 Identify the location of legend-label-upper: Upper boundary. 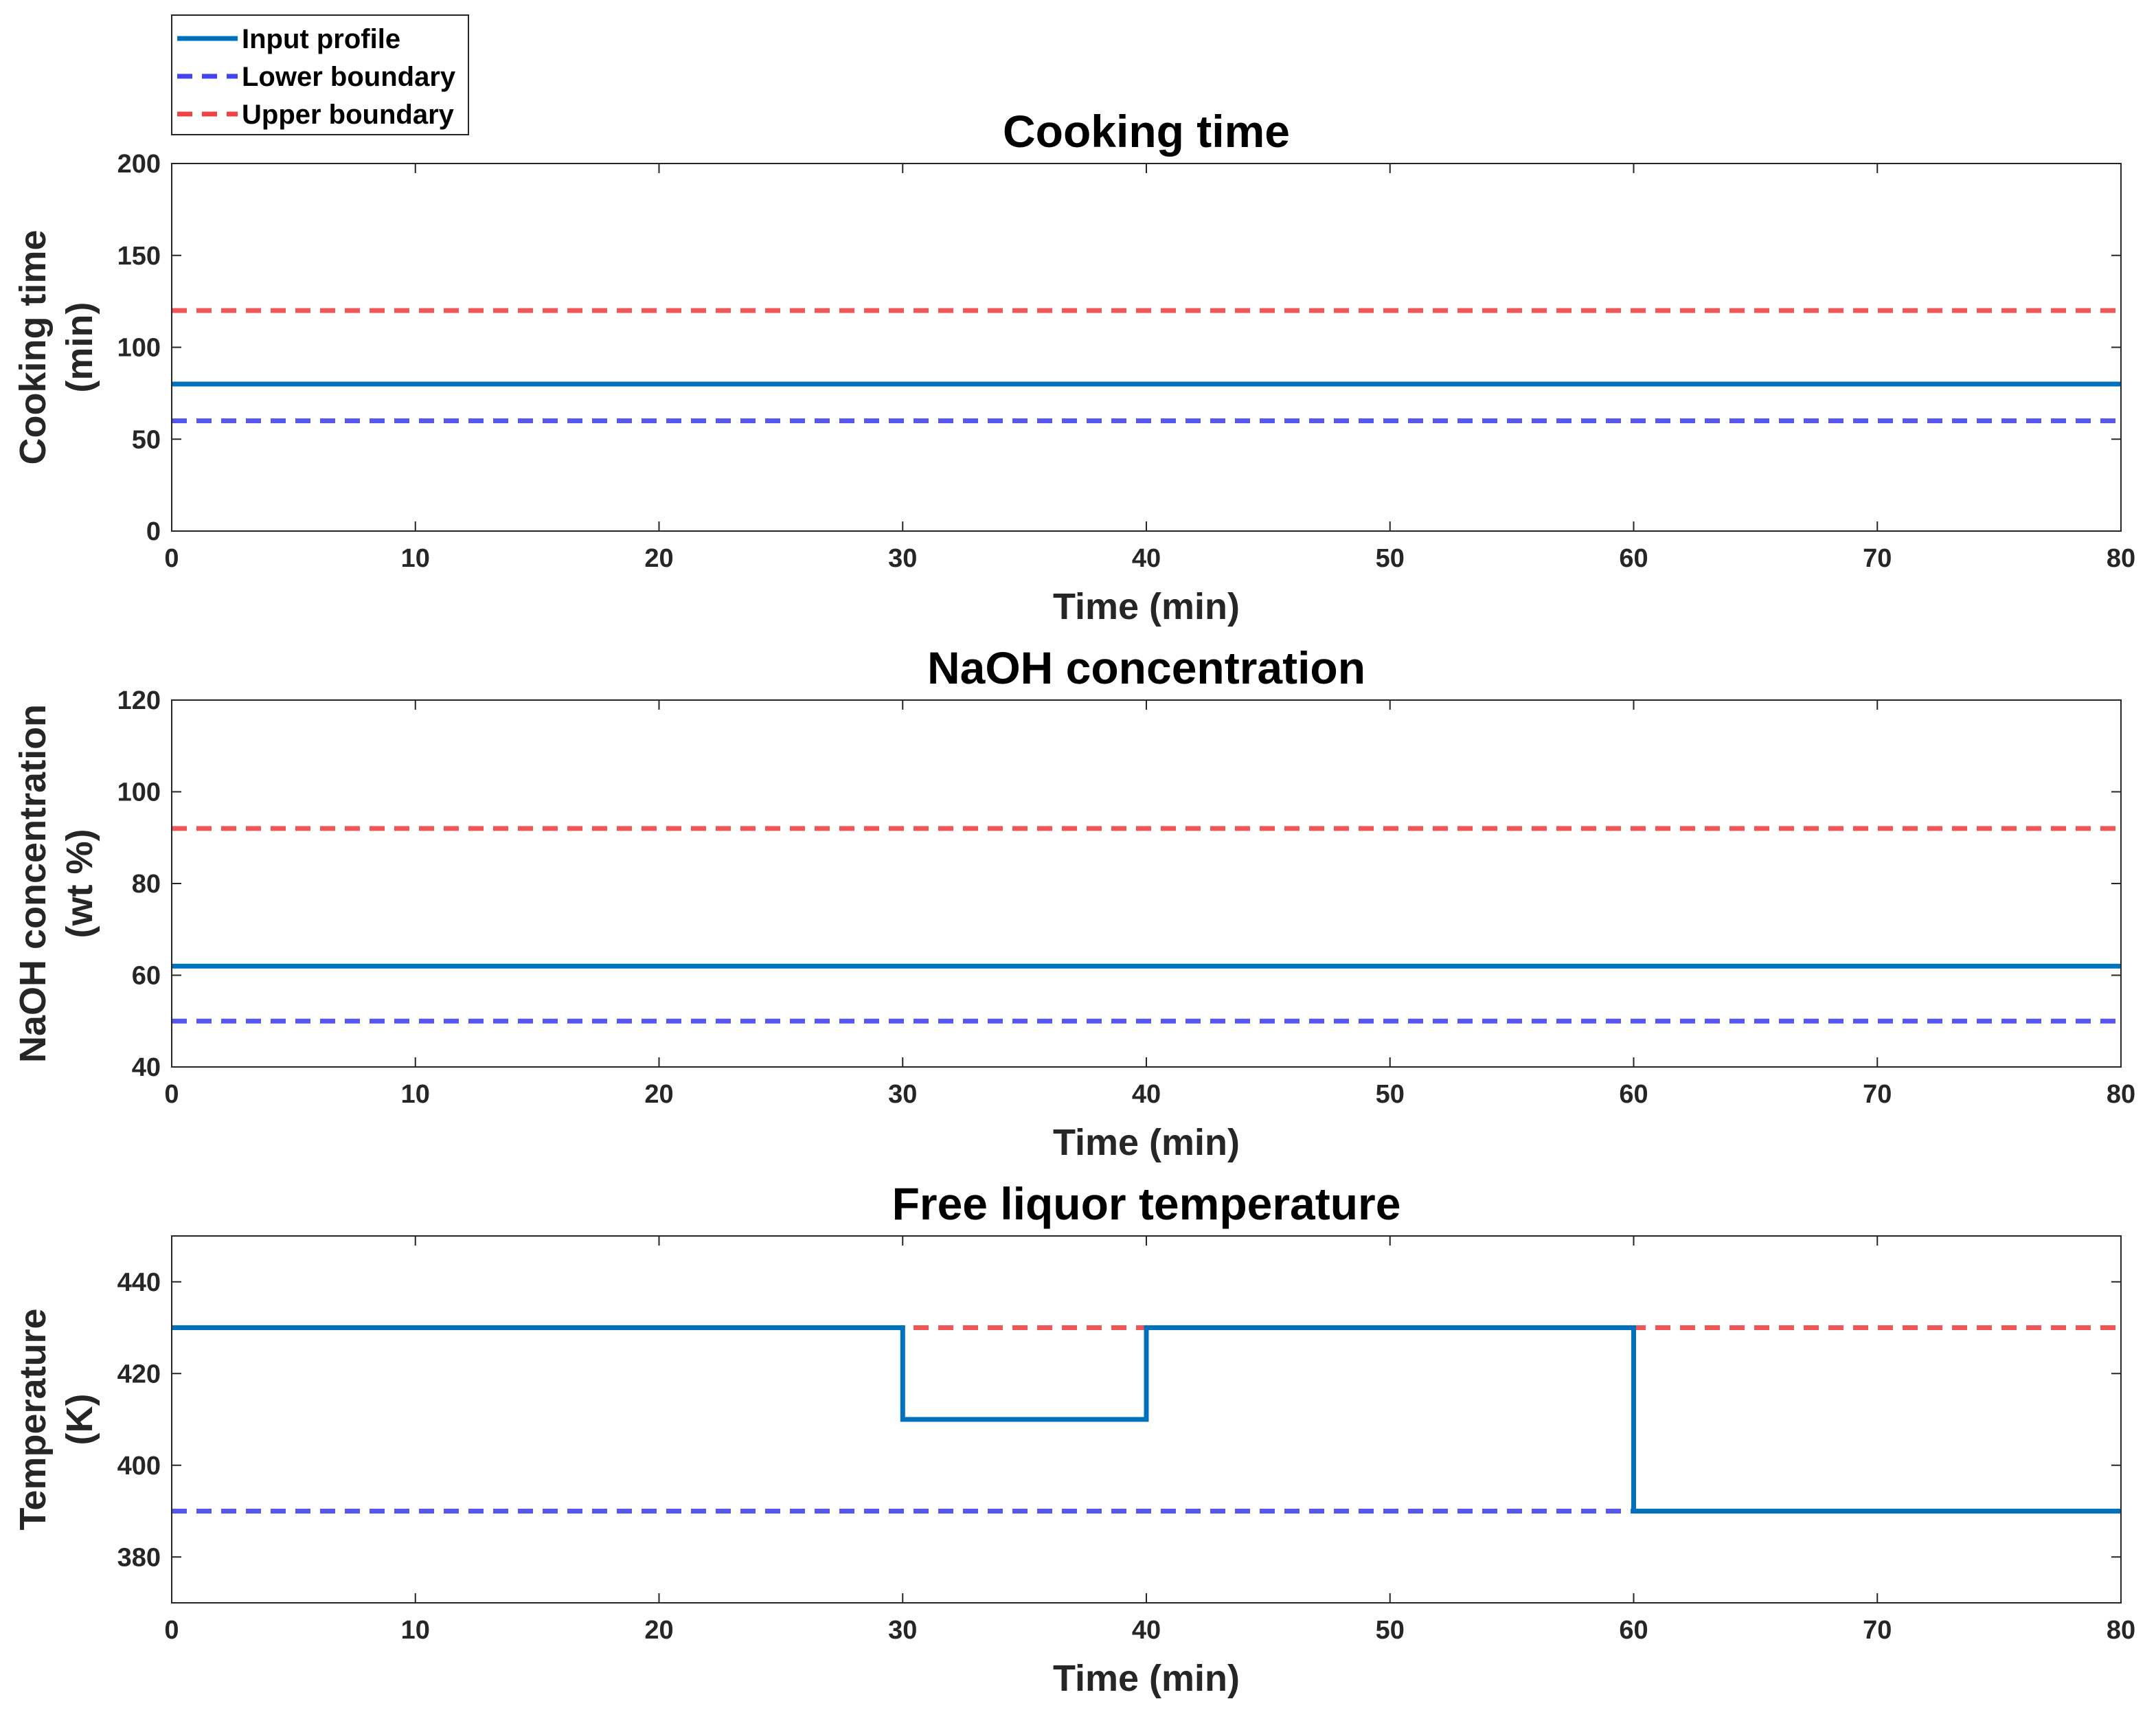
(348, 115).